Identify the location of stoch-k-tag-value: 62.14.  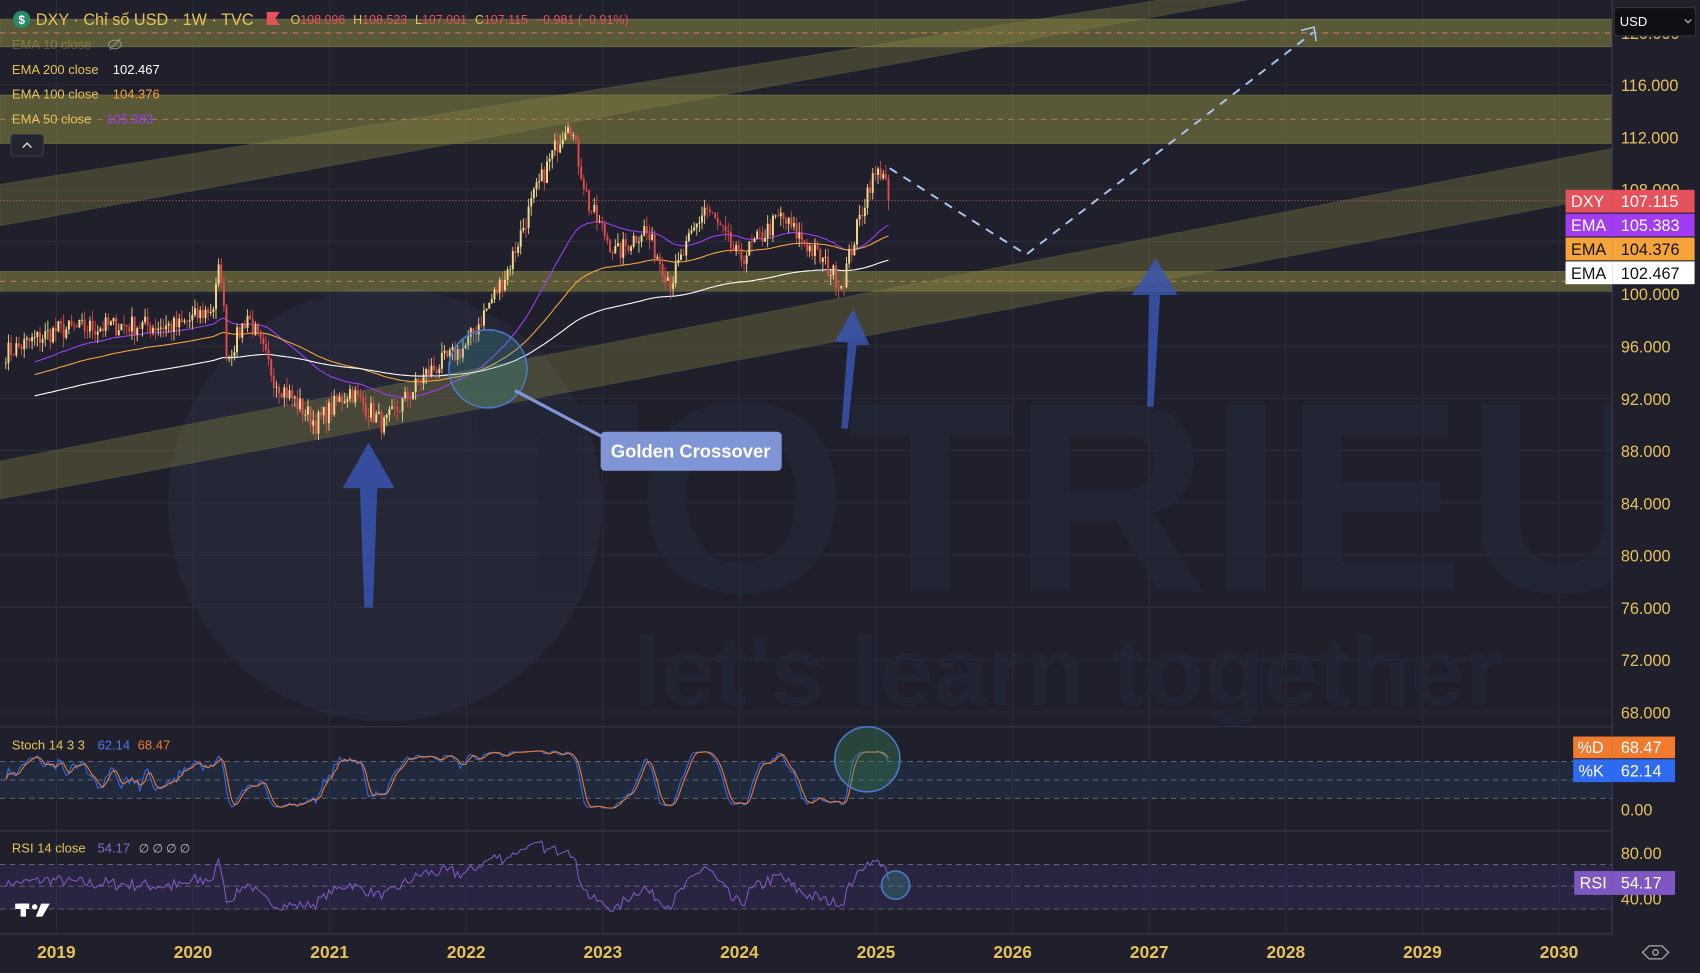
(1641, 772).